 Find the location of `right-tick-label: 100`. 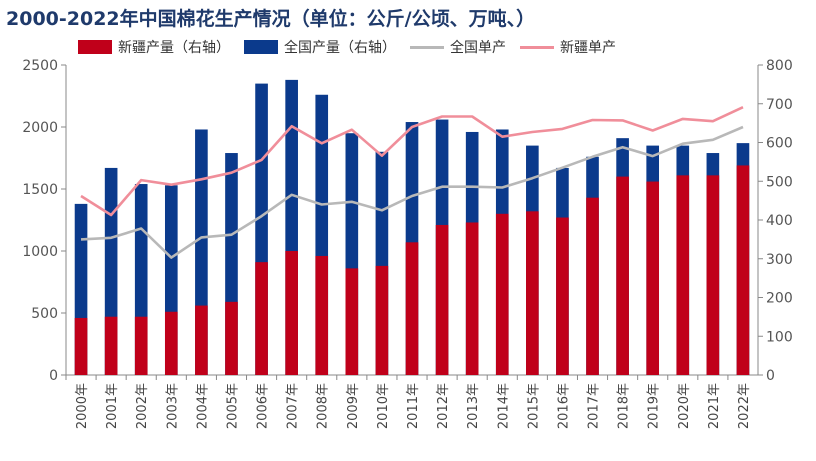

right-tick-label: 100 is located at coordinates (779, 337).